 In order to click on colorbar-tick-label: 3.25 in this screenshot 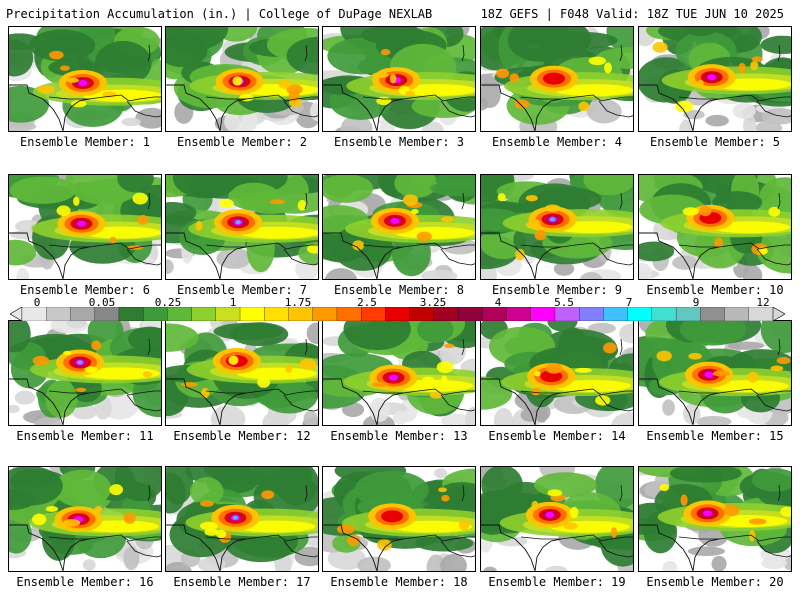, I will do `click(433, 302)`.